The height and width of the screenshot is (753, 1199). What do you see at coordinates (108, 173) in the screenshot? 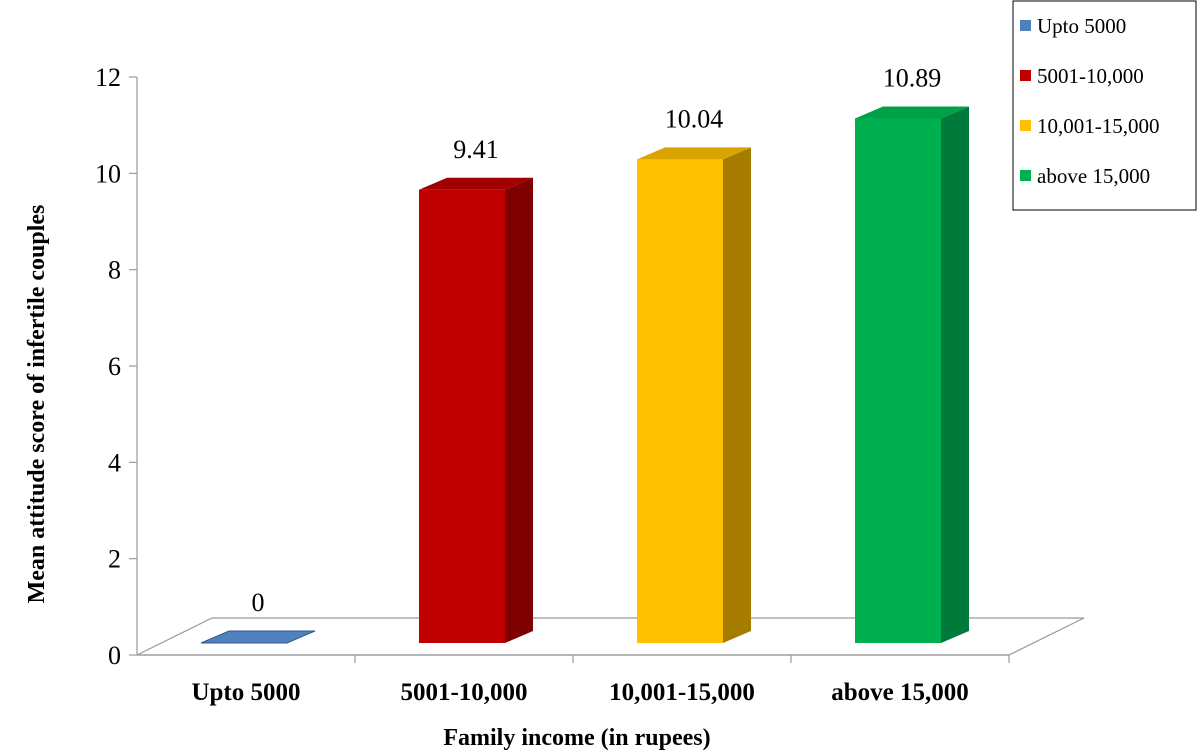
I see `y-tick-label: 10` at bounding box center [108, 173].